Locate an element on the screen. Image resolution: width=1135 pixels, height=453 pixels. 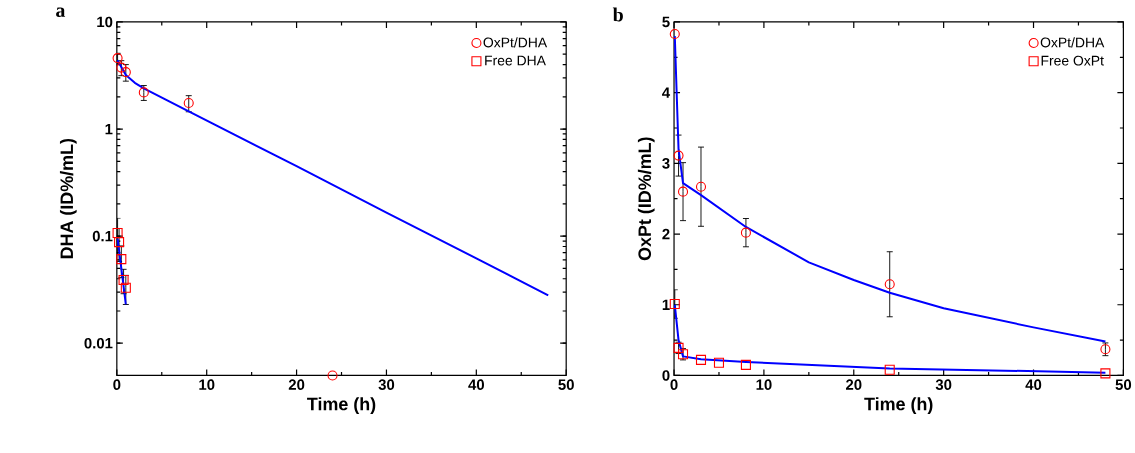
y-axis-title: DHA (ID%/mL) is located at coordinates (68, 198).